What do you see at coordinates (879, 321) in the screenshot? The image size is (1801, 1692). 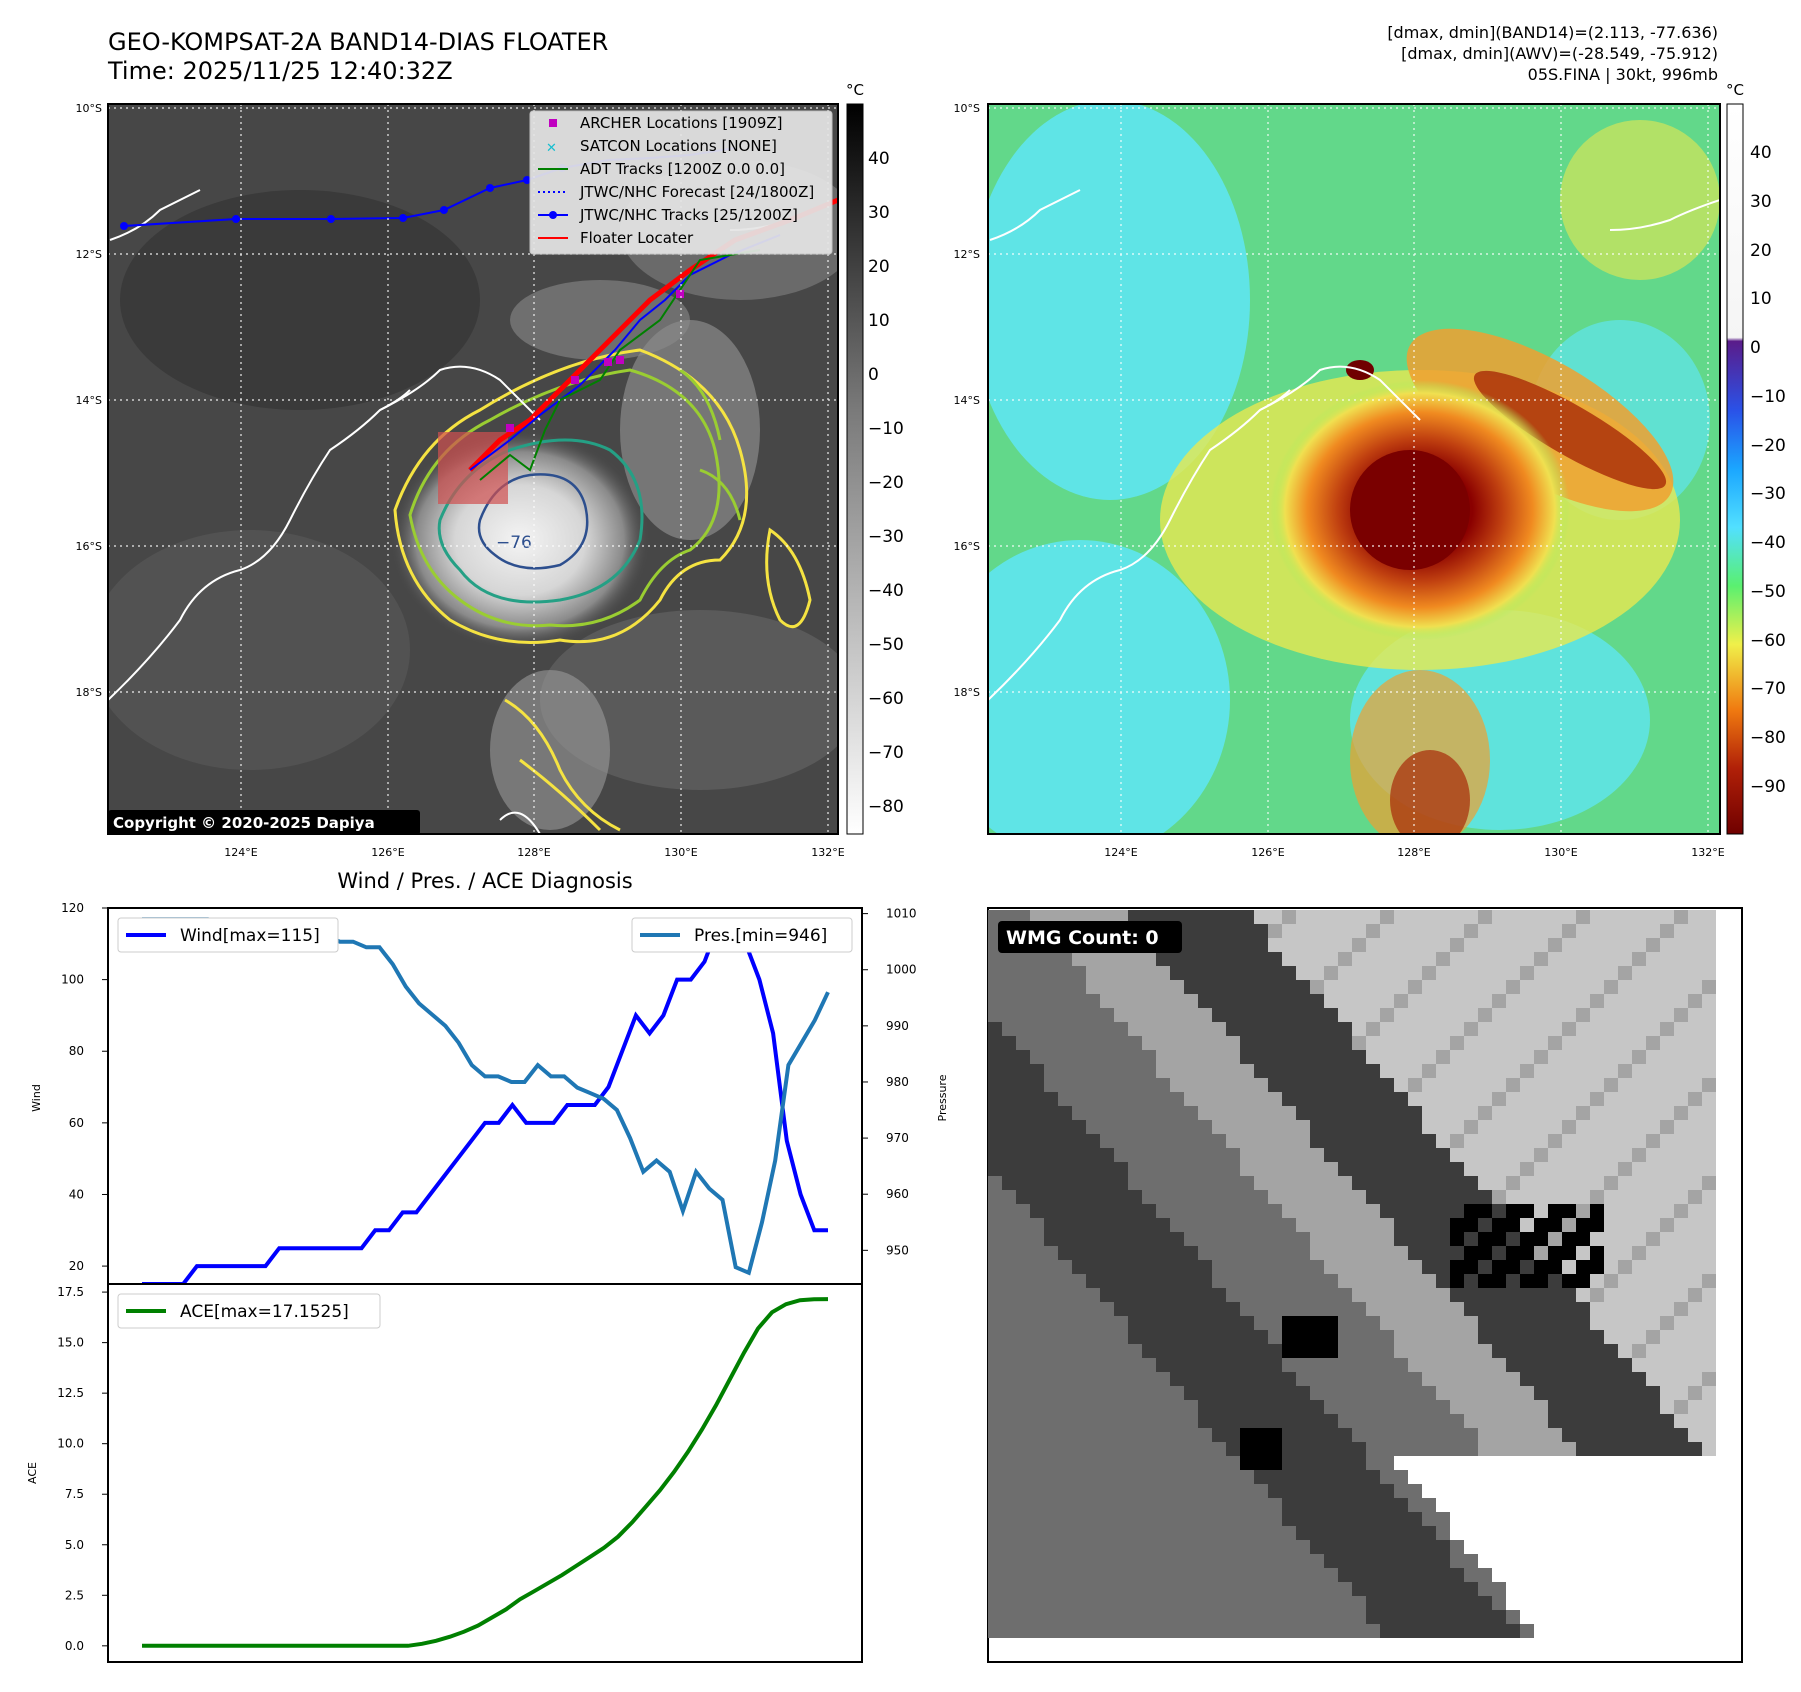 I see `left-colorbar-tick: 10` at bounding box center [879, 321].